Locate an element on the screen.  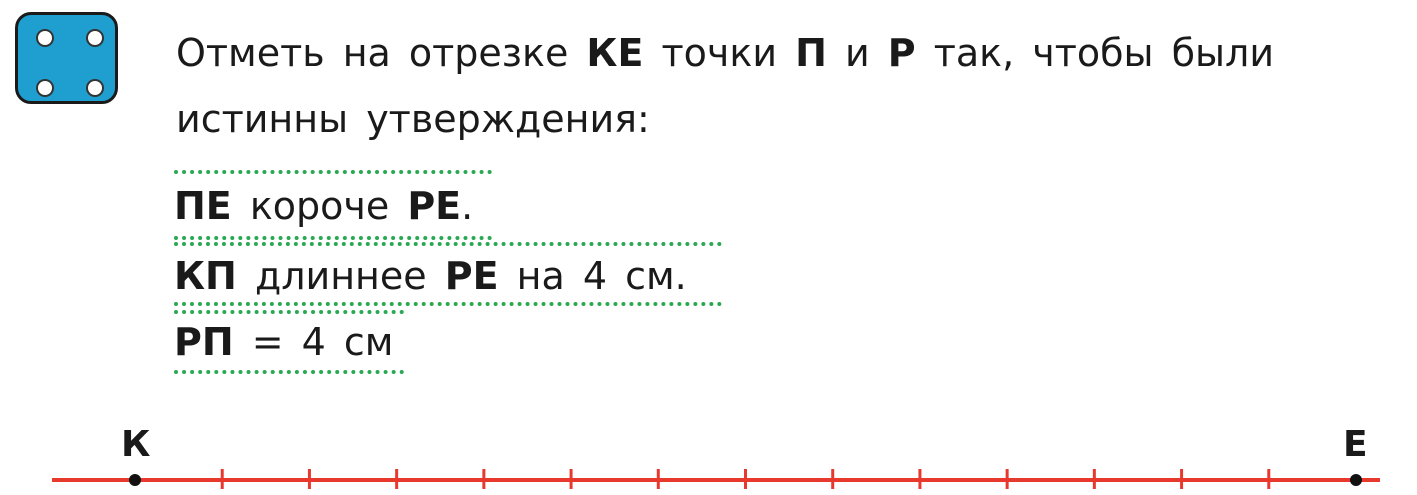
statement-3: РП = 4 см is located at coordinates (283, 342).